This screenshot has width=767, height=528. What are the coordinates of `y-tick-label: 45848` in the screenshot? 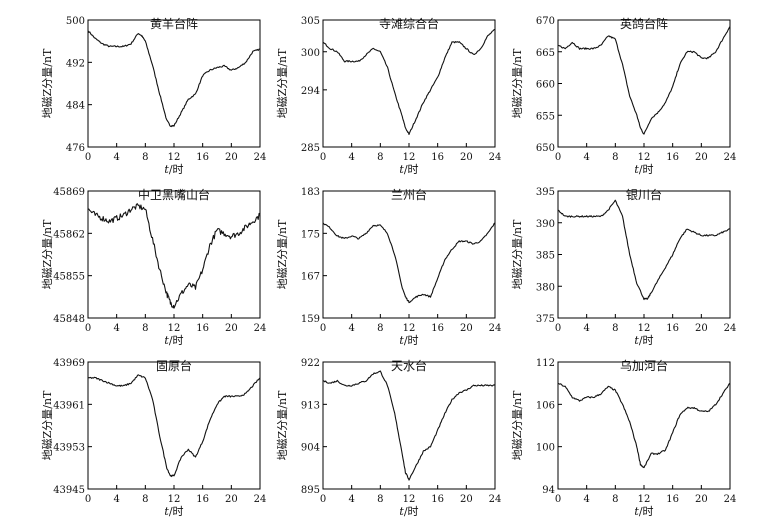 It's located at (69, 319).